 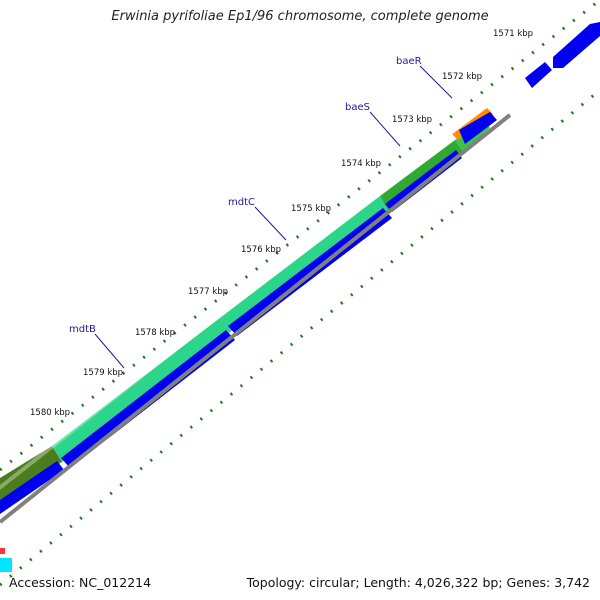 What do you see at coordinates (261, 250) in the screenshot?
I see `tick-1576: 1576 kbp` at bounding box center [261, 250].